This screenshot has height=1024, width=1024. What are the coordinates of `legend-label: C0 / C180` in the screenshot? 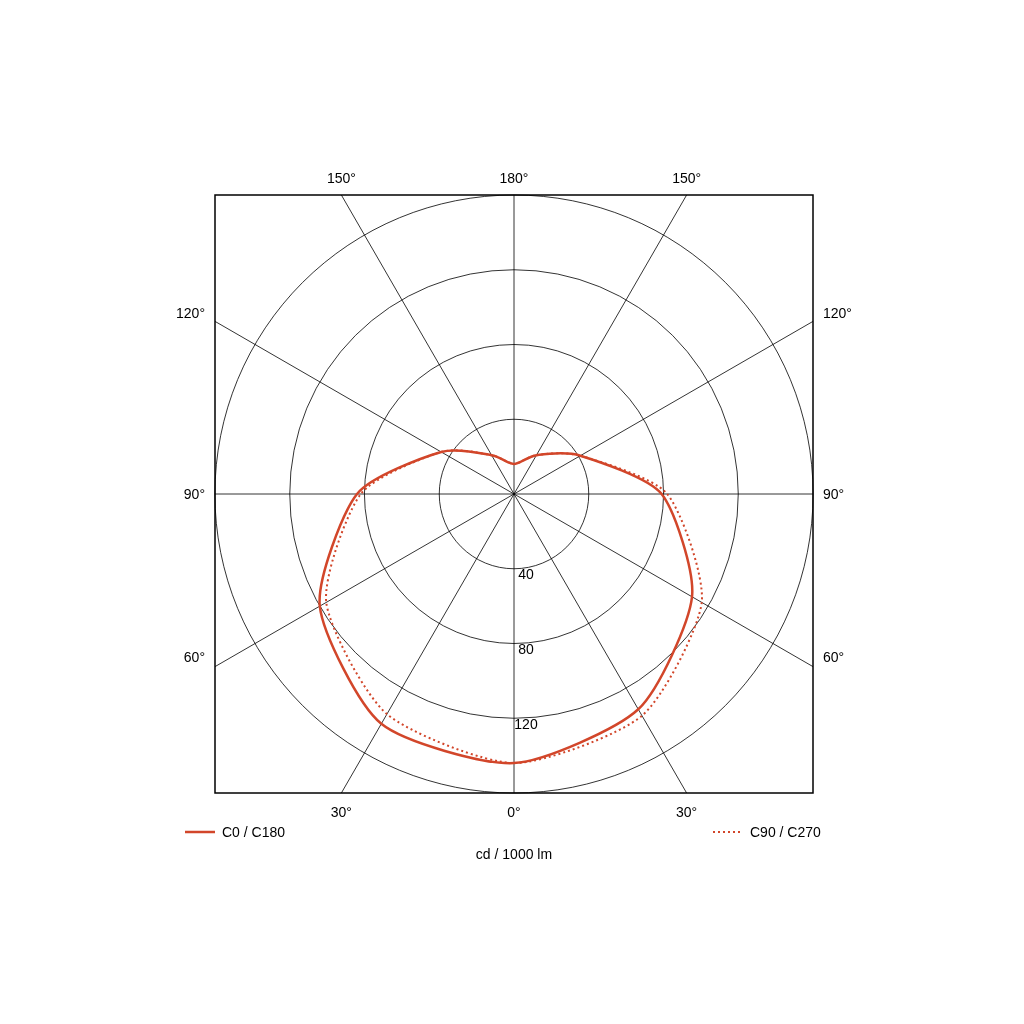 It's located at (254, 832).